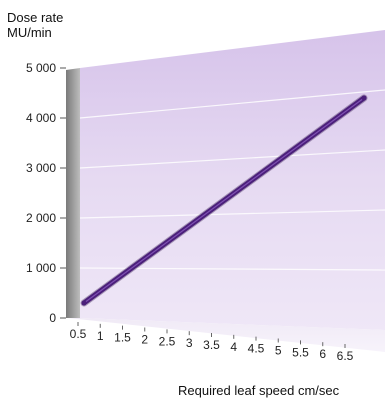 This screenshot has height=400, width=385. Describe the element at coordinates (345, 356) in the screenshot. I see `x-tick-label: 6.5` at that location.